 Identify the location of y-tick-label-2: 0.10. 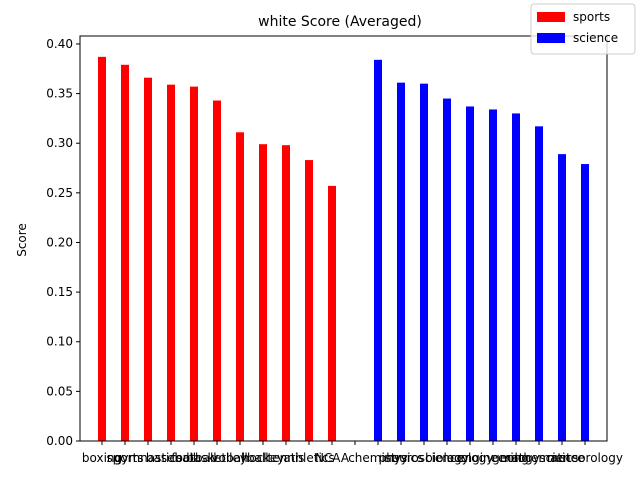
(59, 342).